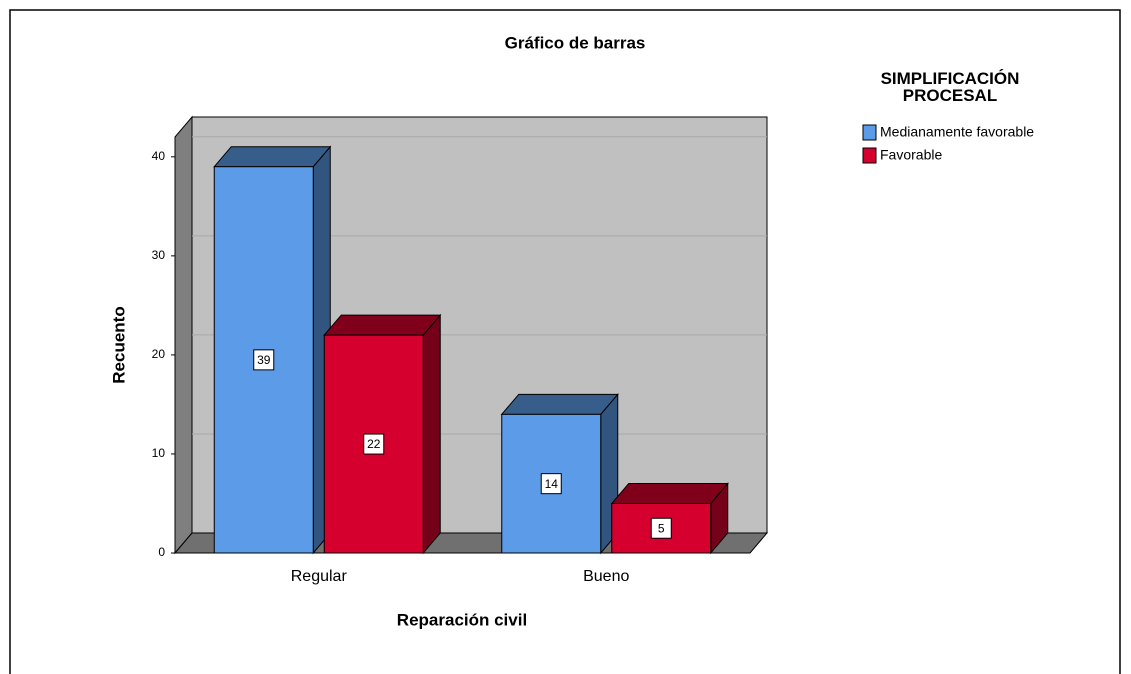 Image resolution: width=1131 pixels, height=674 pixels. I want to click on y-tick-label: 30, so click(159, 255).